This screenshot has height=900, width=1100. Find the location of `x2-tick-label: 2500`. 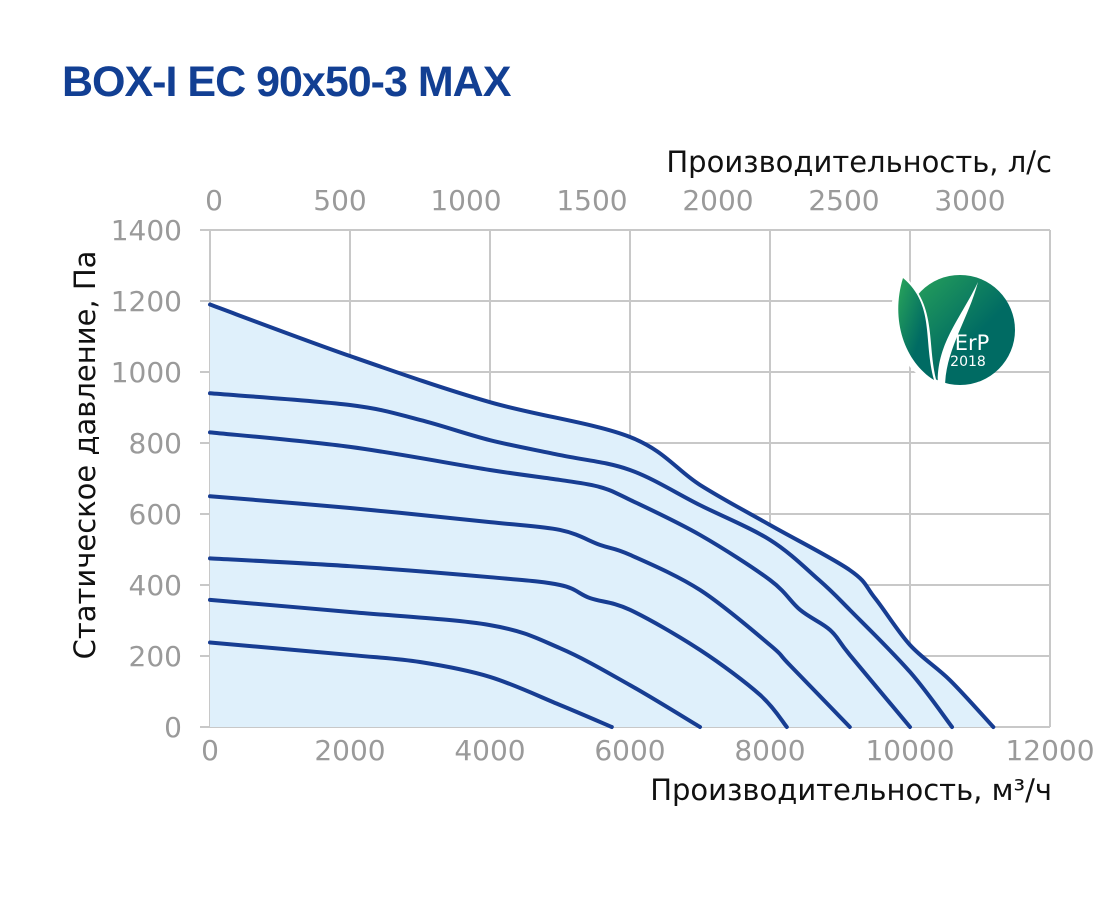

x2-tick-label: 2500 is located at coordinates (843, 200).